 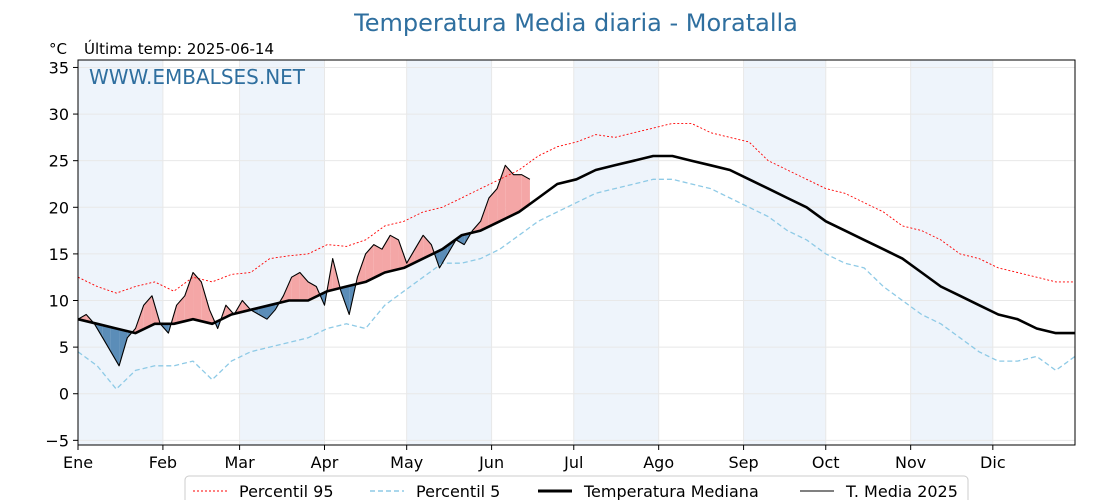 I want to click on month-shade-Jul, so click(x=616, y=252).